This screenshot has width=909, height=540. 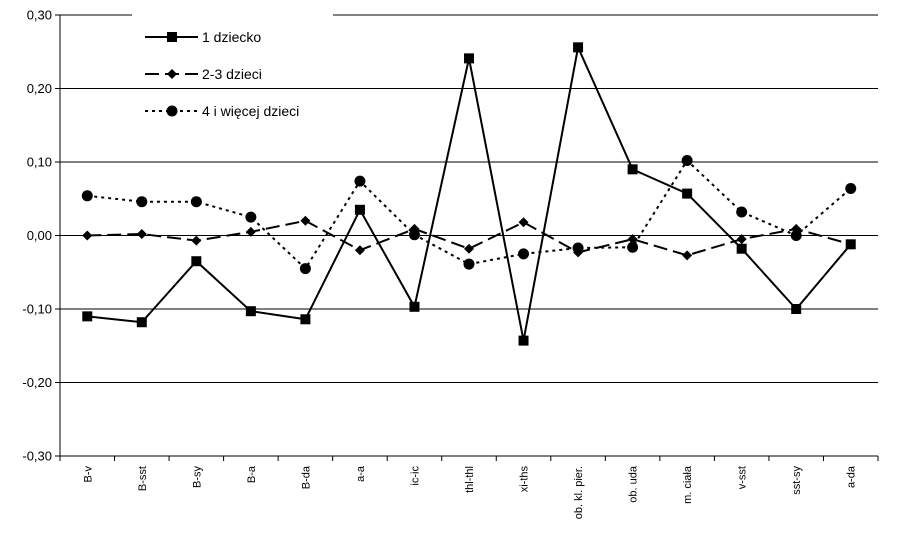 I want to click on legend-item: 4 i więcej dzieci, so click(x=222, y=111).